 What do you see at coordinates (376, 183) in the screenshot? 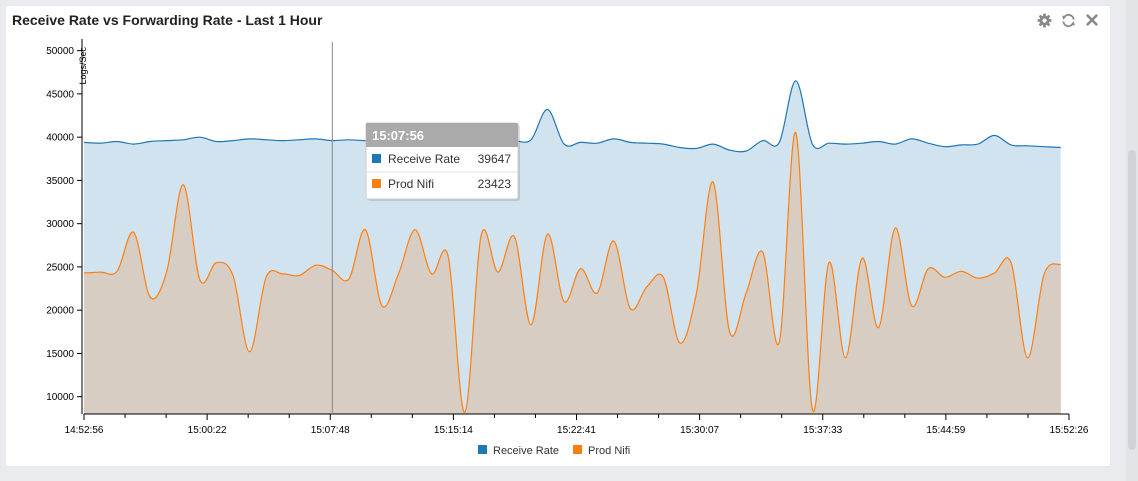
I see `tooltip-swatch-prod` at bounding box center [376, 183].